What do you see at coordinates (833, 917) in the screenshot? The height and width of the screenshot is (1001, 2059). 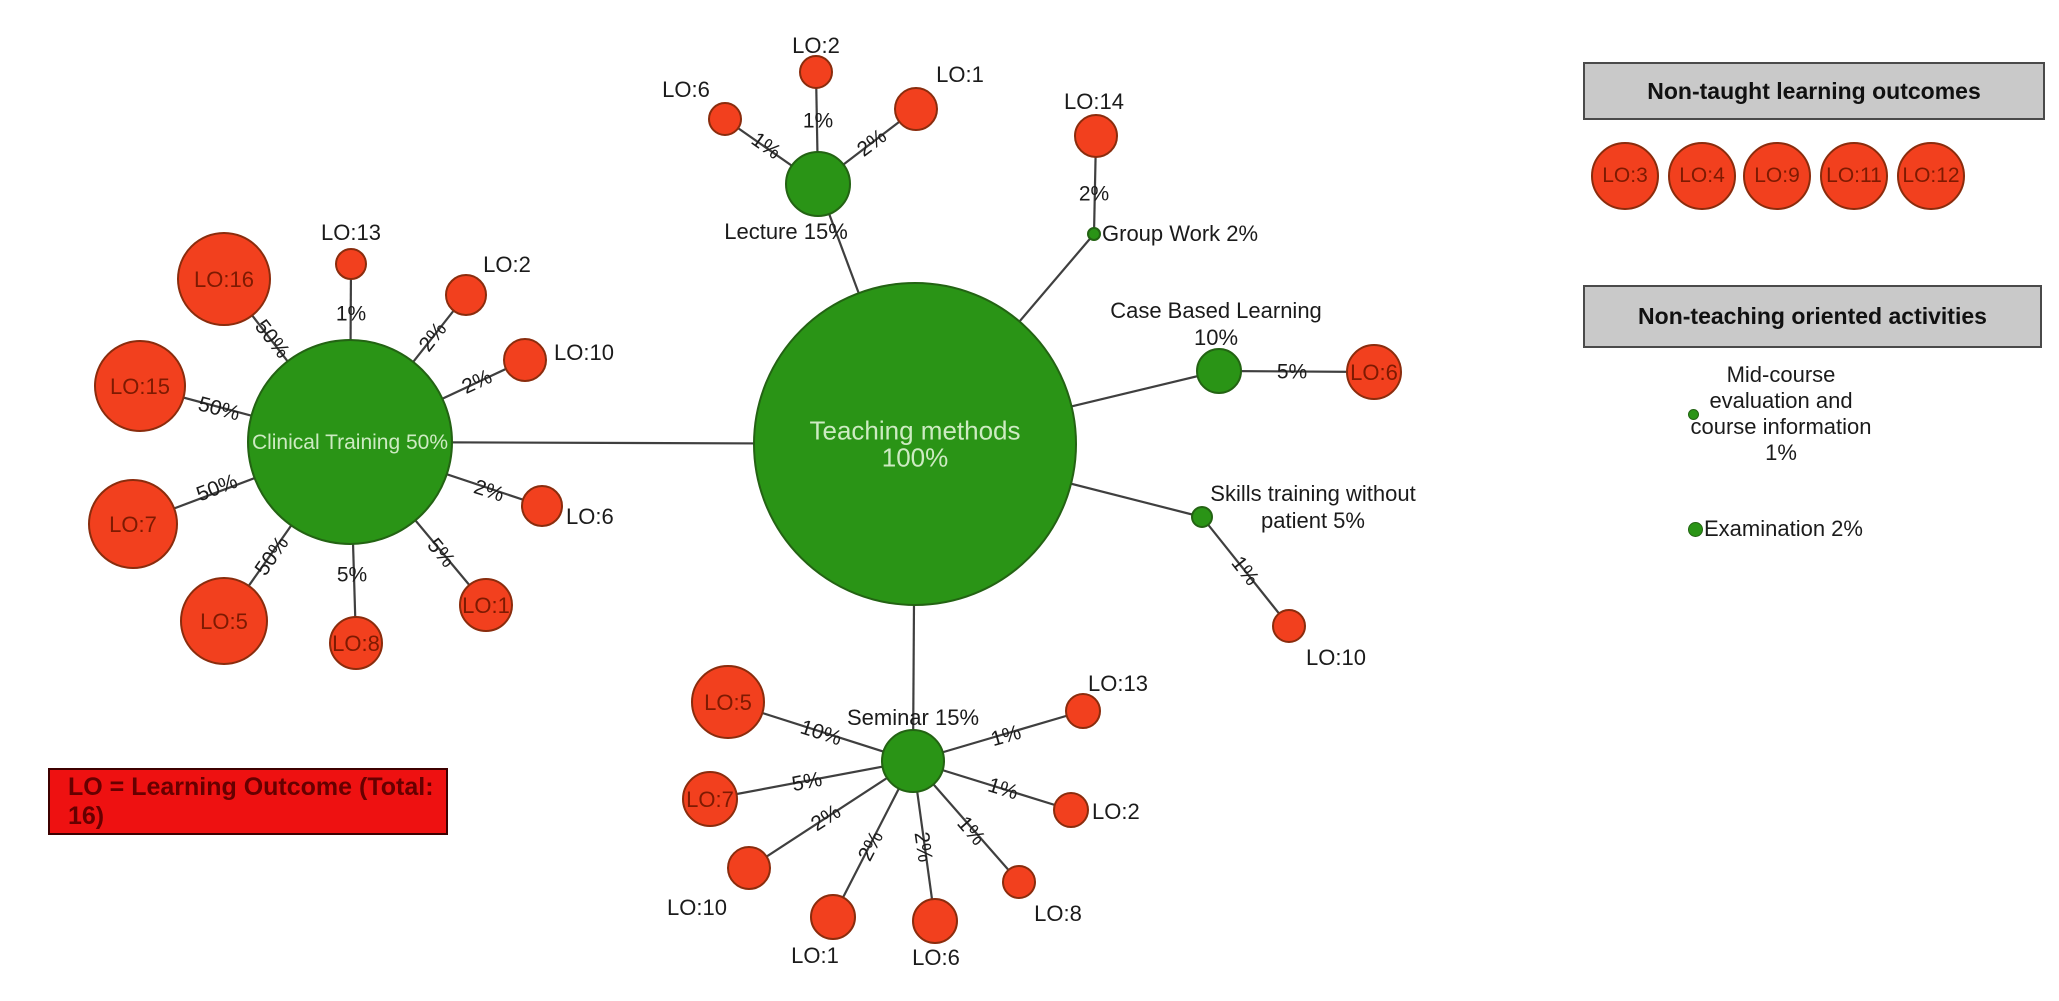 I see `node-sem-lo1` at bounding box center [833, 917].